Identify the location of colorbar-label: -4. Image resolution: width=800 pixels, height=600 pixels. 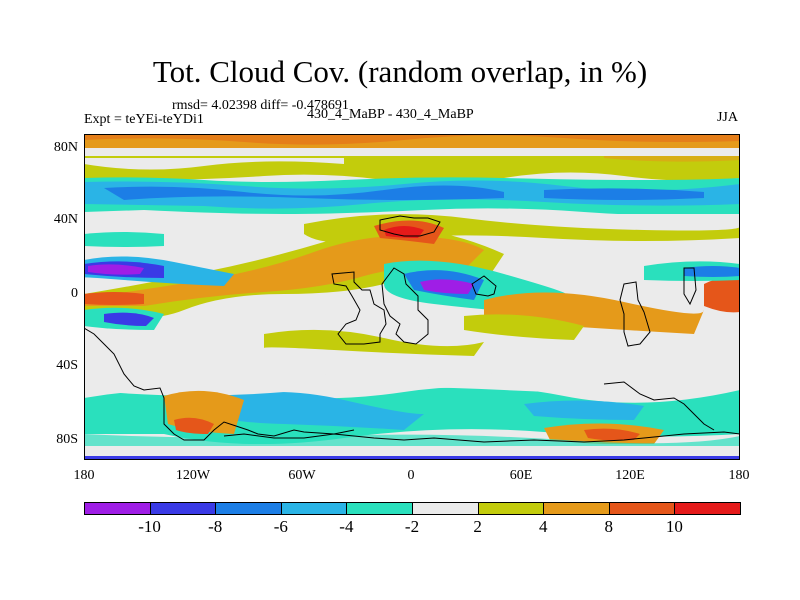
(346, 526).